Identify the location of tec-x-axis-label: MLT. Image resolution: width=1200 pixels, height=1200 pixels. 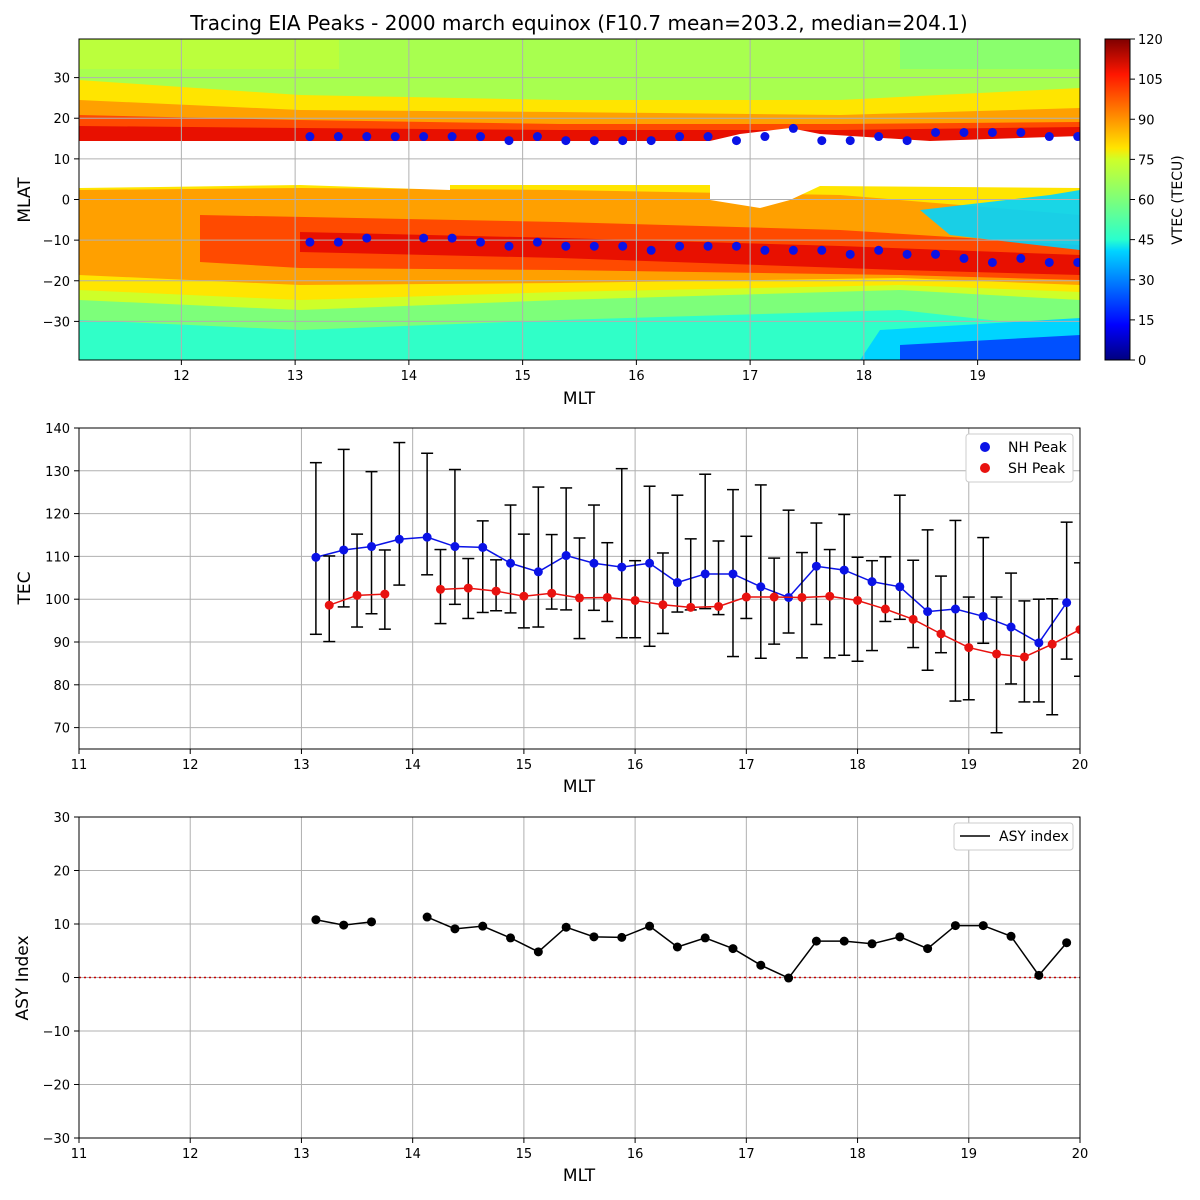
(579, 787).